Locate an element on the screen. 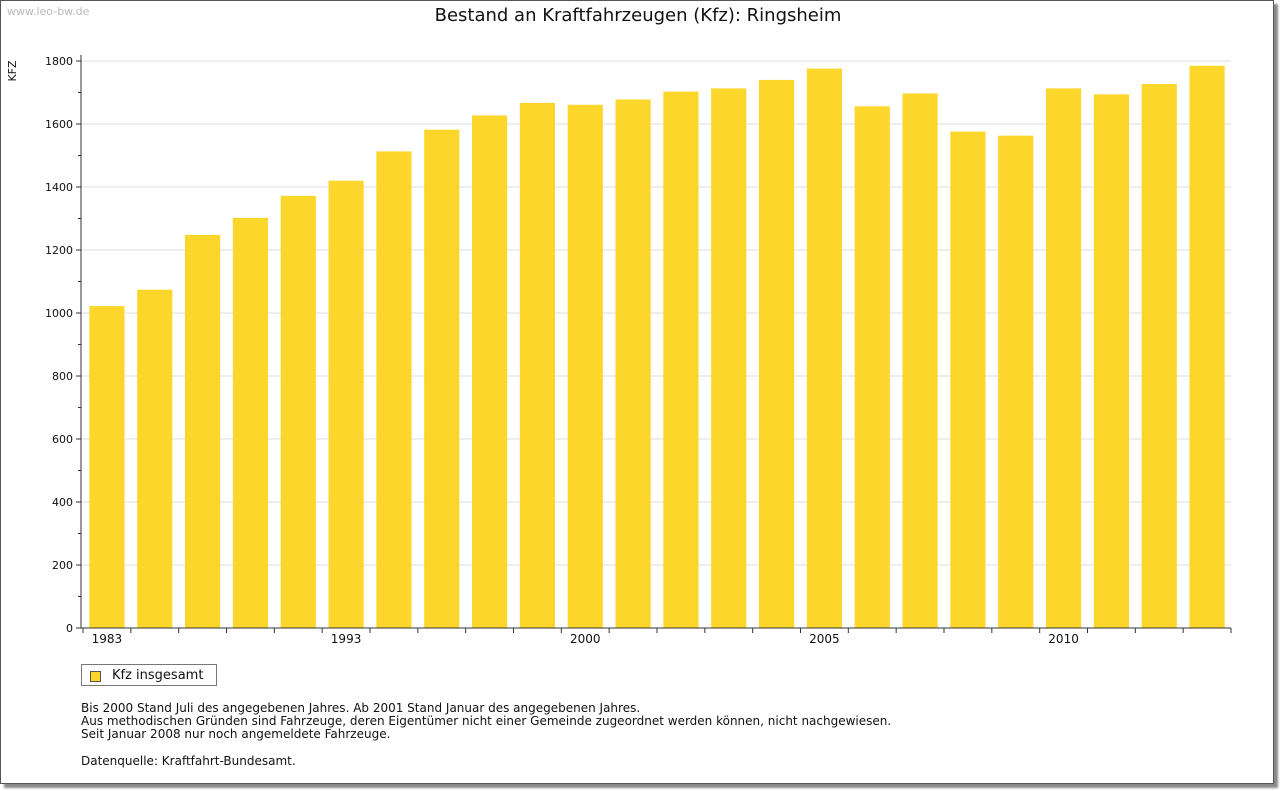 Image resolution: width=1280 pixels, height=791 pixels. y-tick-label: 1400 is located at coordinates (59, 187).